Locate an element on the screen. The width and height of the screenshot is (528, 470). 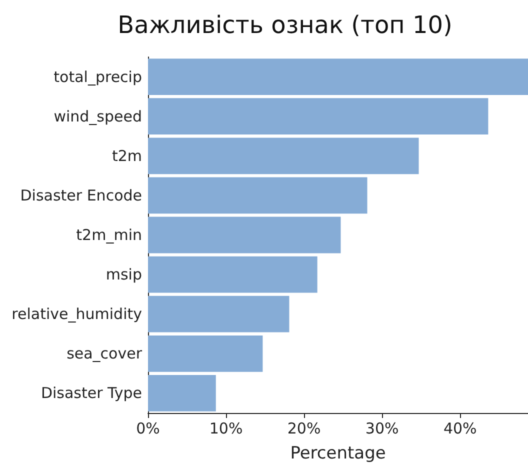
y-tick-label: wind_speed is located at coordinates (98, 116).